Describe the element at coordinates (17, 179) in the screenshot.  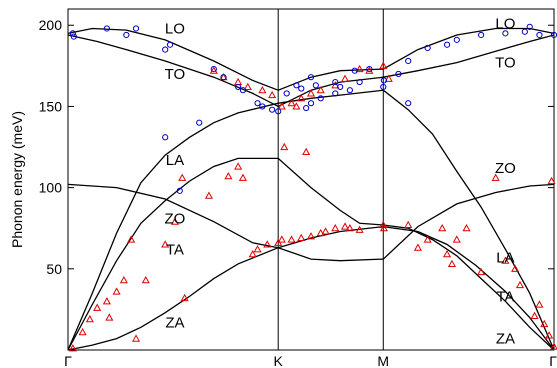
I see `y-axis-label: Phonon energy (meV)` at that location.